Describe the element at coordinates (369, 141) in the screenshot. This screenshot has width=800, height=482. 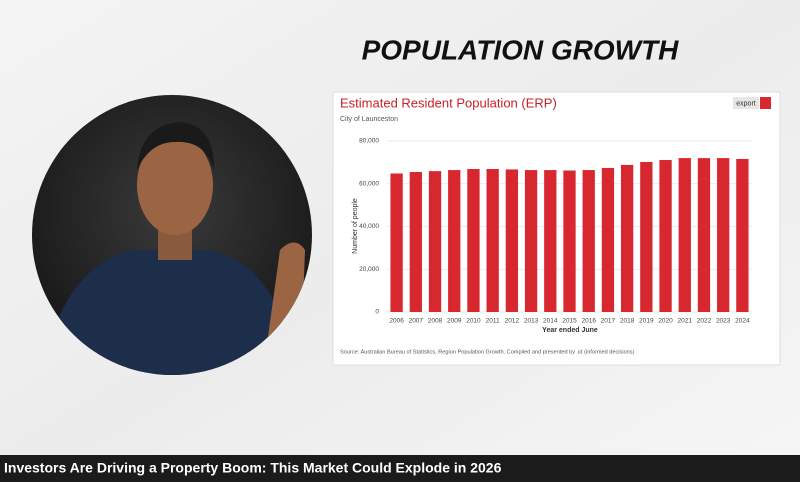
I see `y-tick-label: 80,000` at that location.